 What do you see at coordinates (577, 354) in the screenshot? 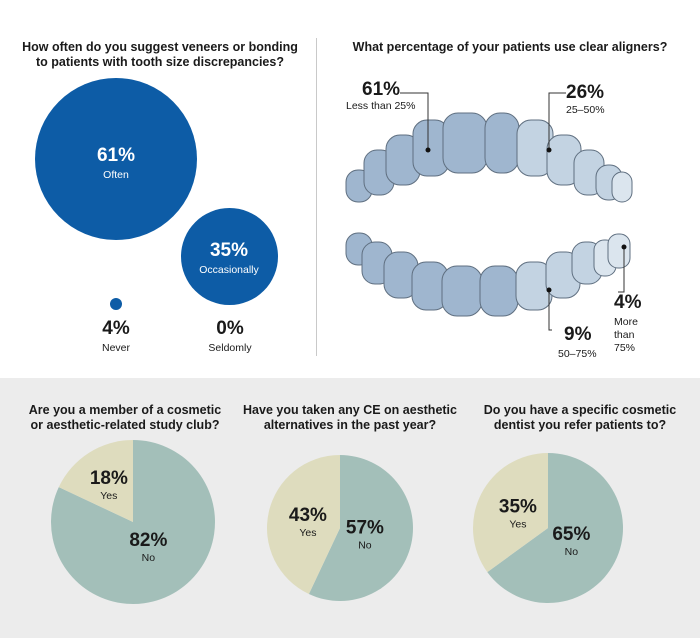
I see `aligner-50-75-label: 50–75%` at bounding box center [577, 354].